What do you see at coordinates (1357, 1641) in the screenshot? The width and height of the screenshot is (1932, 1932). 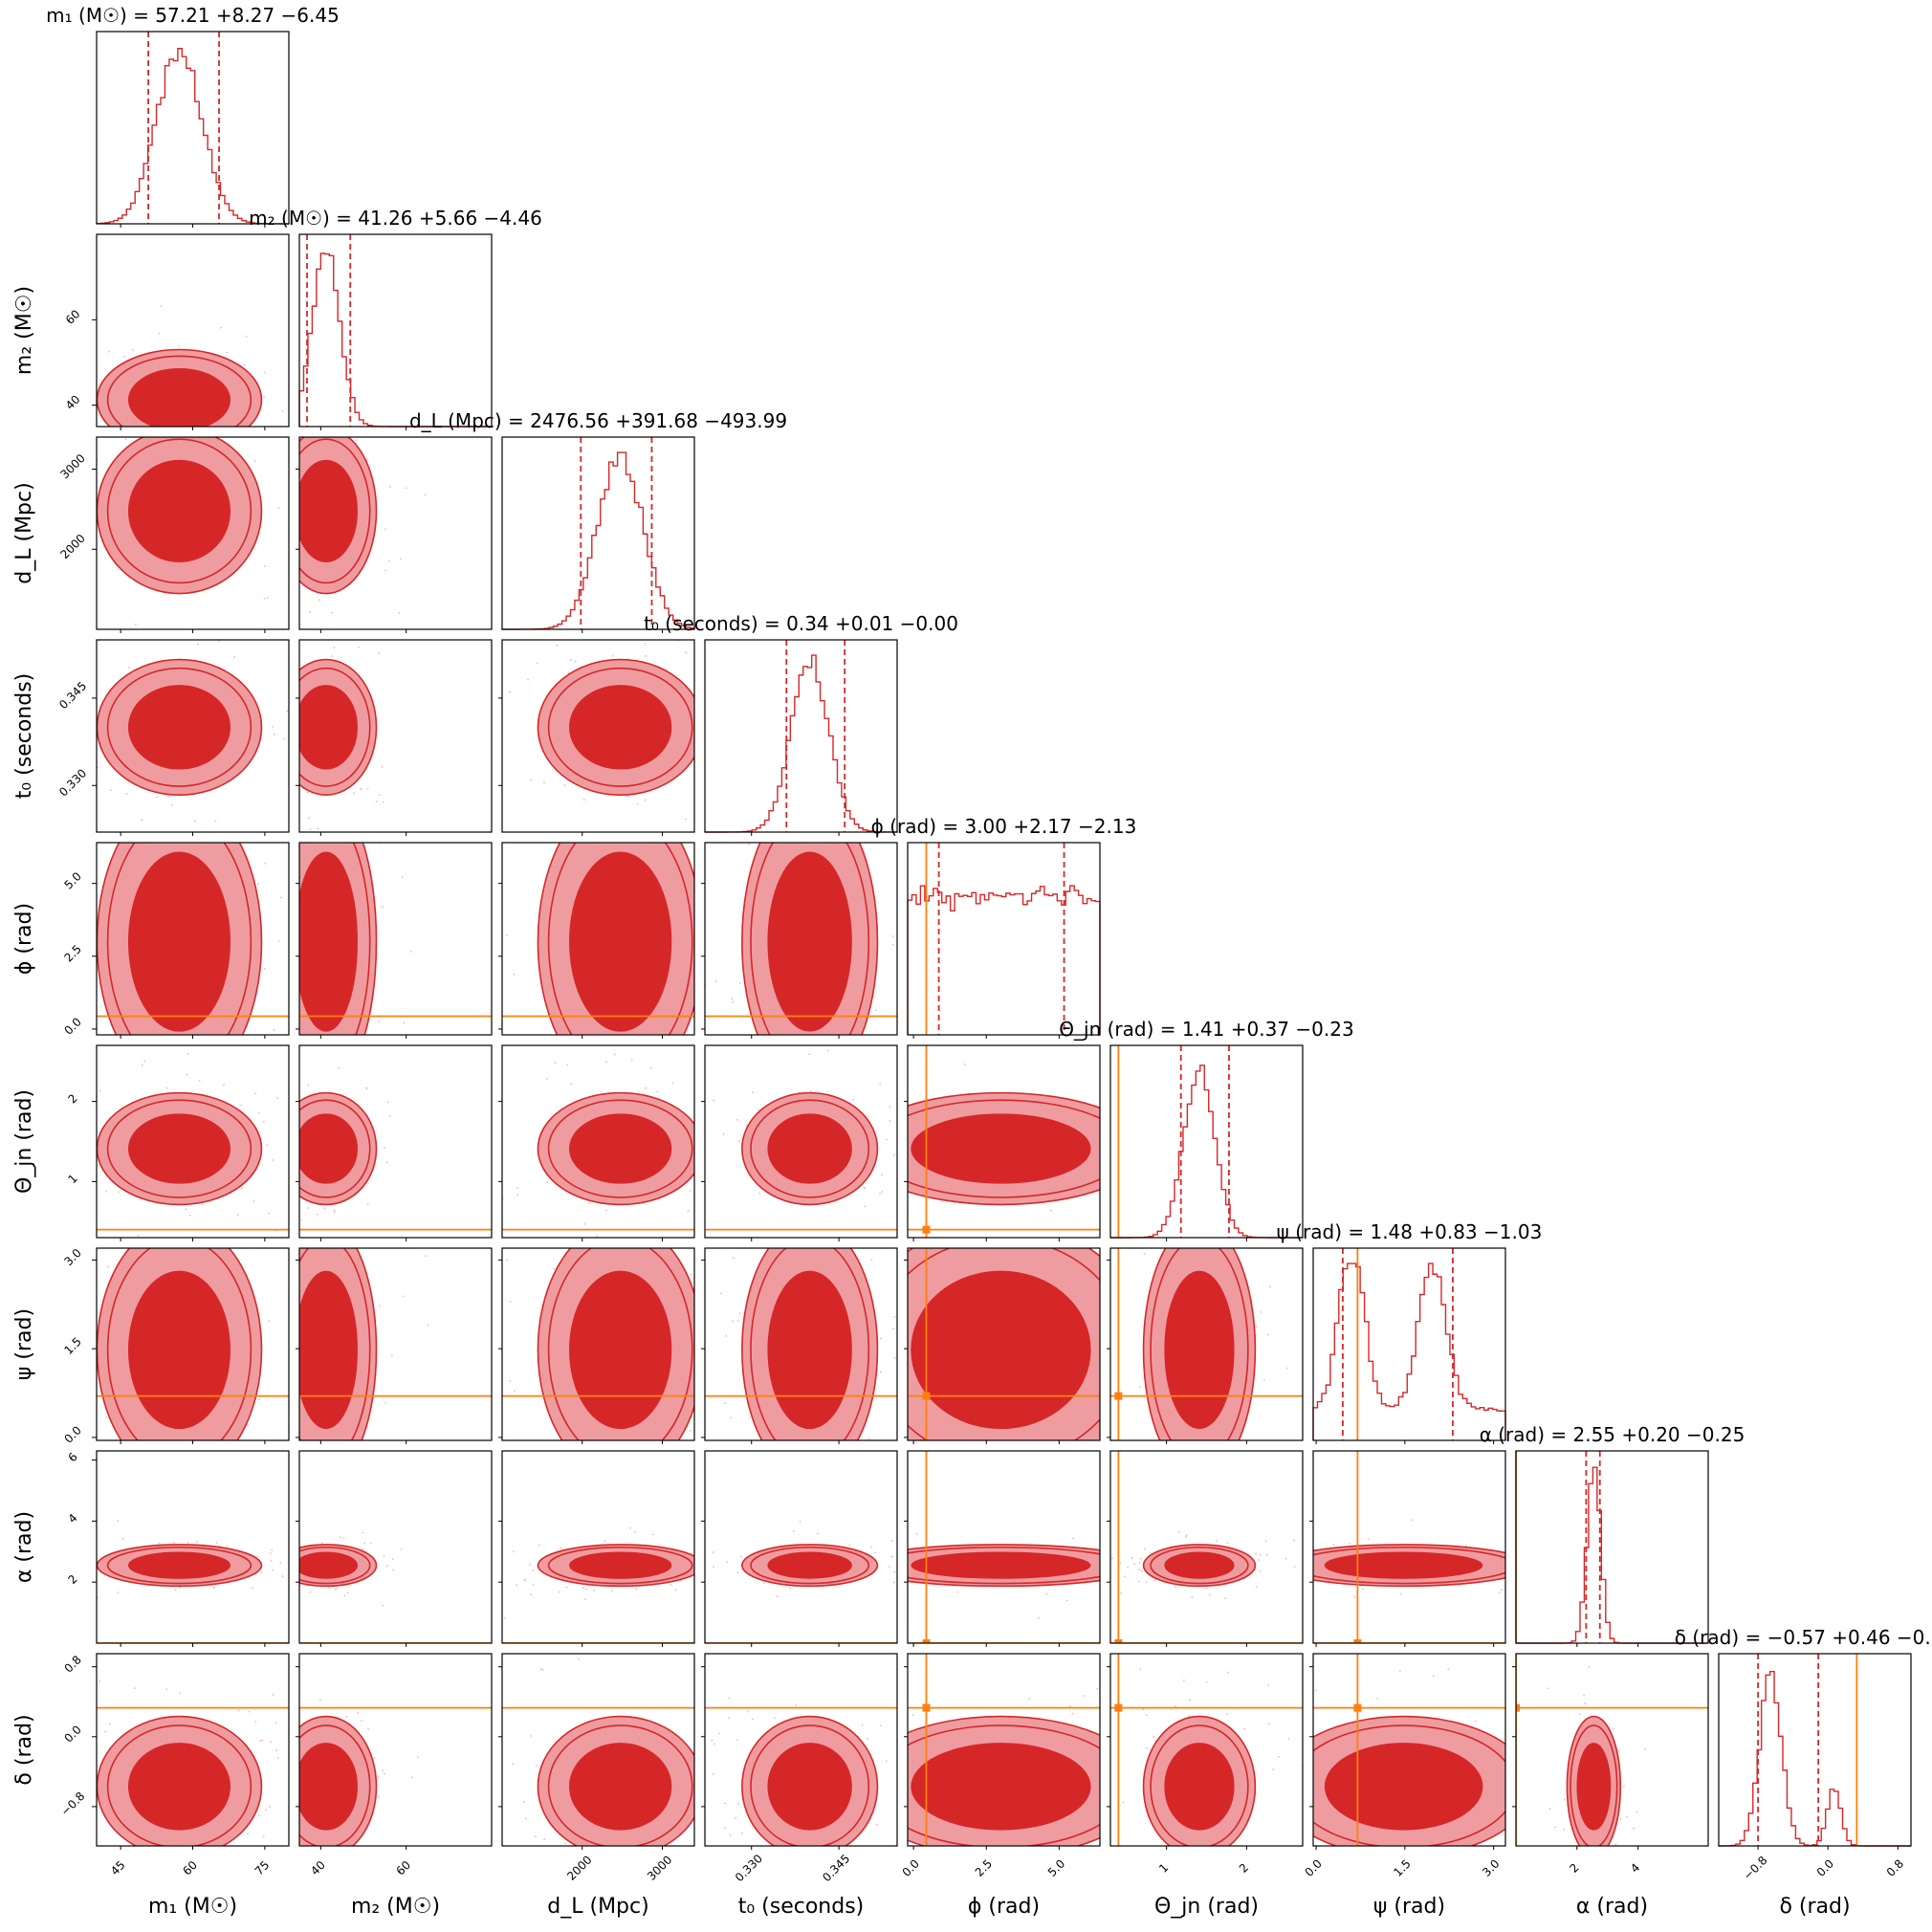 I see `truth-marker` at bounding box center [1357, 1641].